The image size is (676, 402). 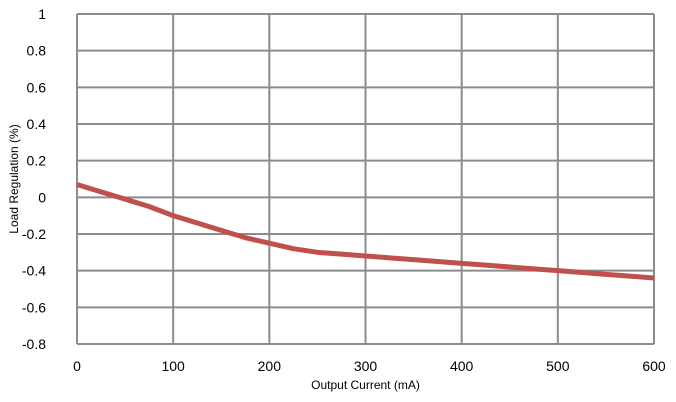 What do you see at coordinates (37, 87) in the screenshot?
I see `y-tick-label-0_6: 0.6` at bounding box center [37, 87].